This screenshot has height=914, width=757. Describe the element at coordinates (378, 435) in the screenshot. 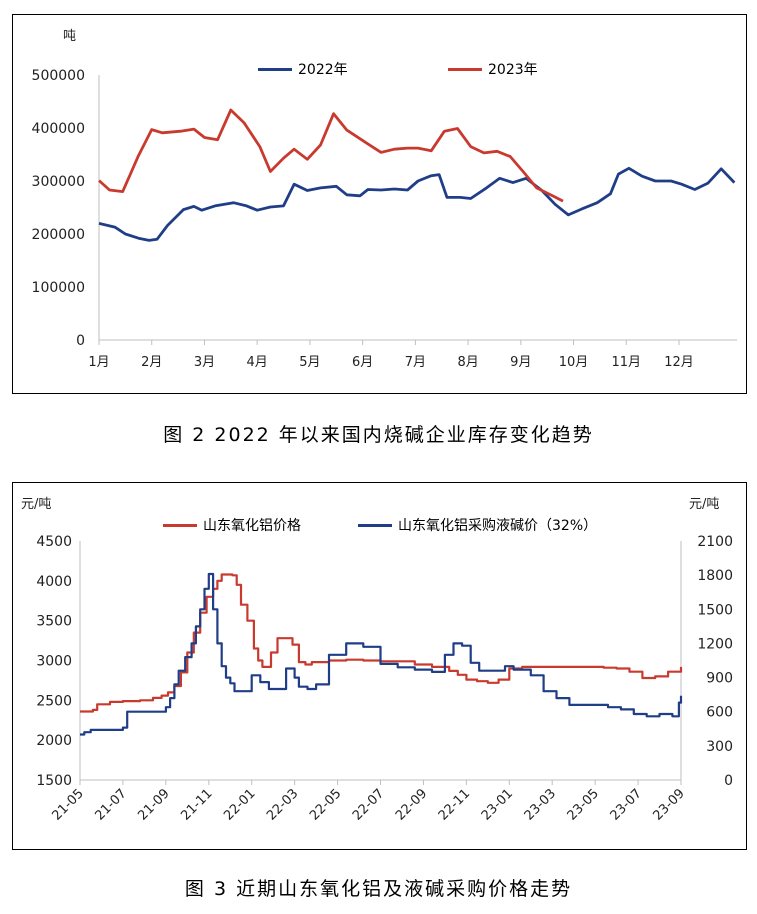

I see `inventory-caption: 图 2 2022 年以来国内烧碱企业库存变化趋势` at that location.